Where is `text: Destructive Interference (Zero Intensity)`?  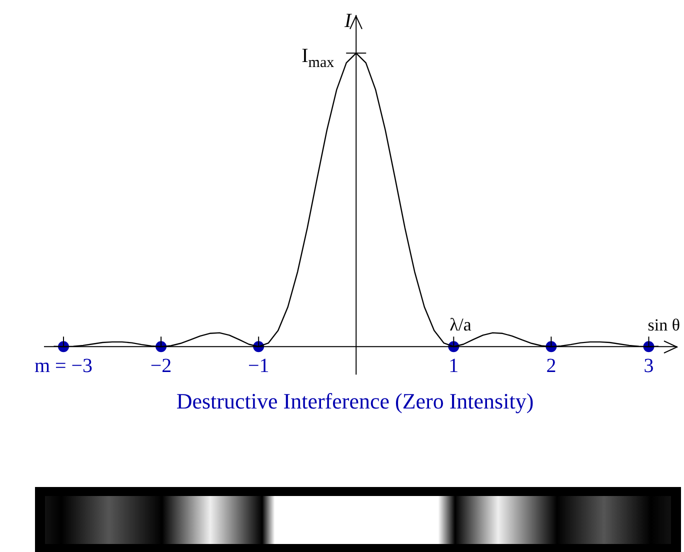
text: Destructive Interference (Zero Intensity) is located at coordinates (355, 401).